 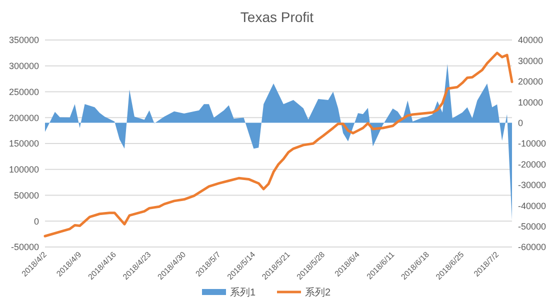 What do you see at coordinates (277, 17) in the screenshot?
I see `chart-title: Texas Profit` at bounding box center [277, 17].